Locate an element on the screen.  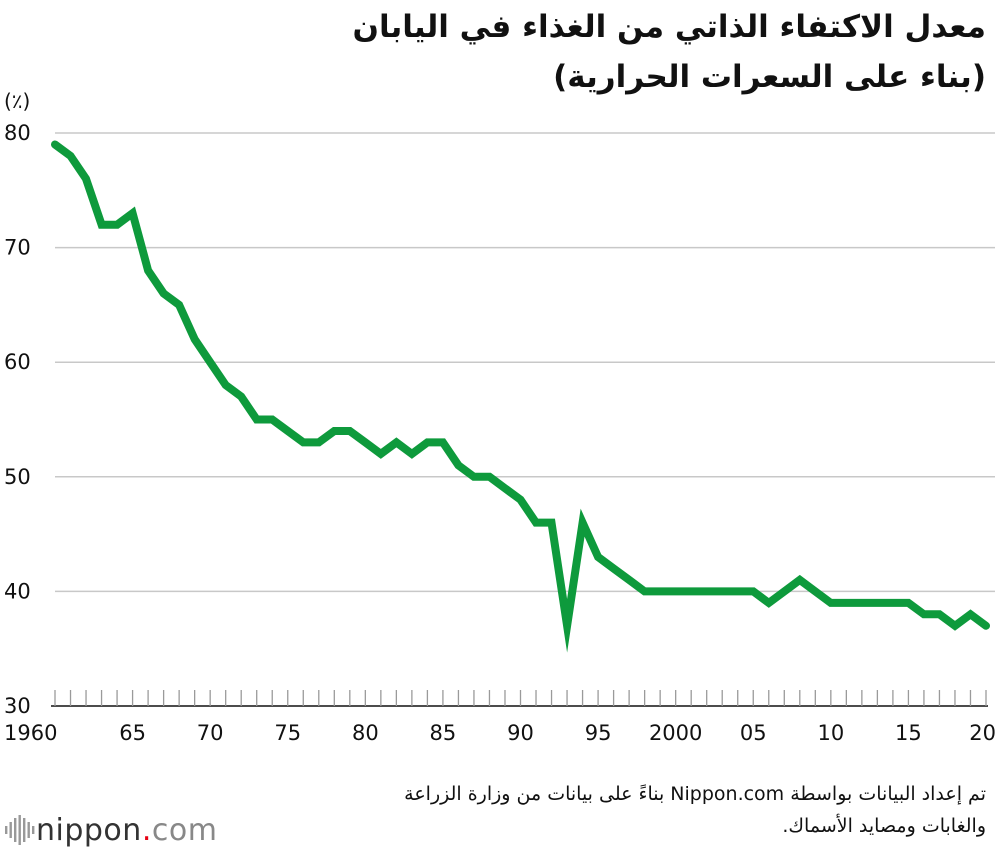
y-unit-label: (٪) is located at coordinates (17, 101).